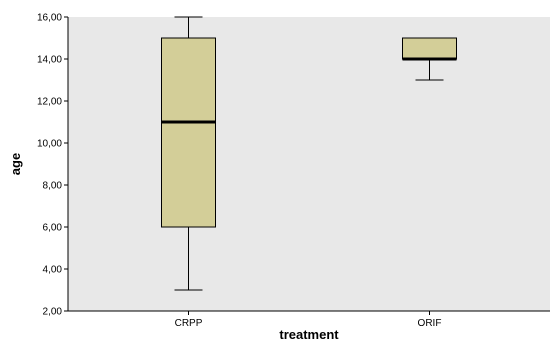  I want to click on y-tick-label: 14,00, so click(49, 60).